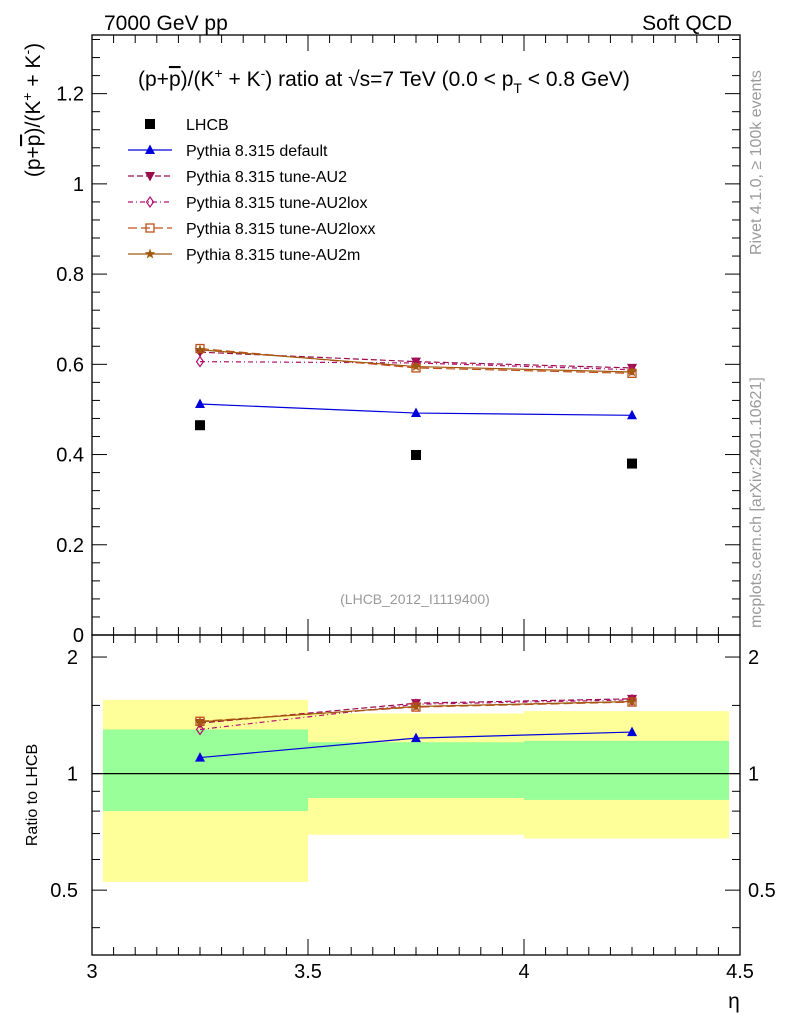 The height and width of the screenshot is (1024, 786). I want to click on y-tick-label: 1, so click(78, 185).